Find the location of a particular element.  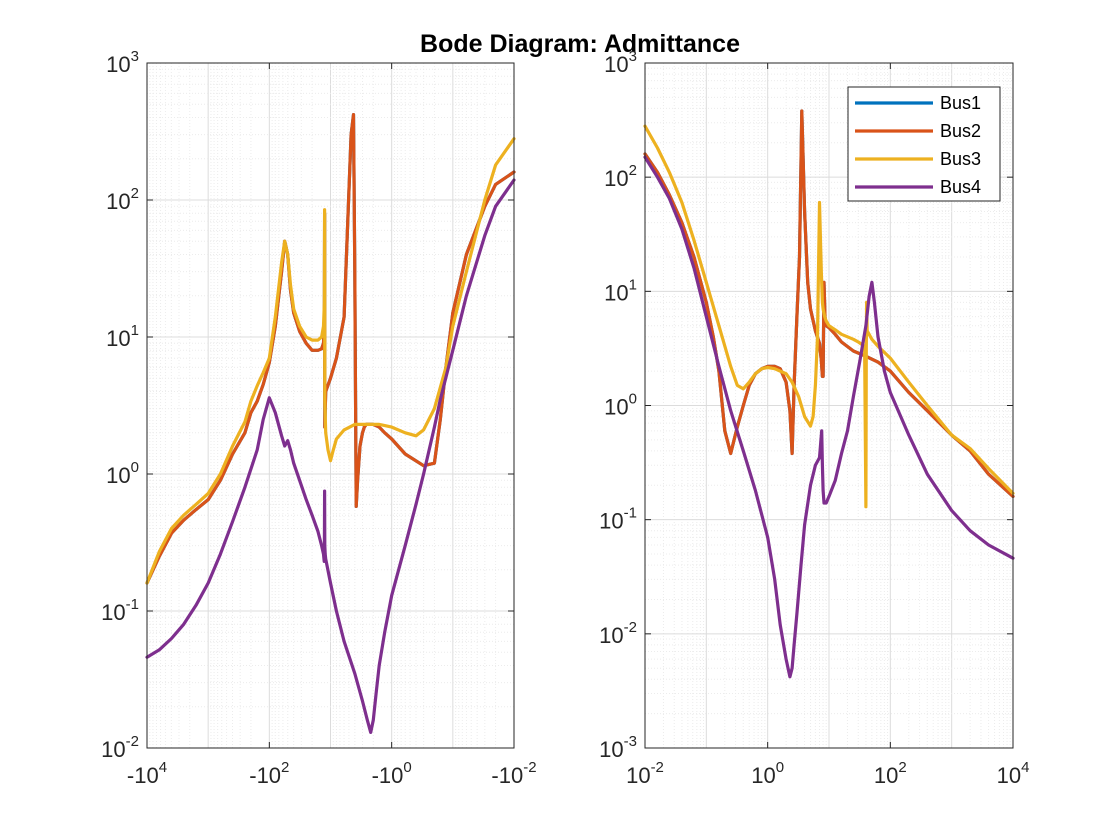

legend-box is located at coordinates (924, 144).